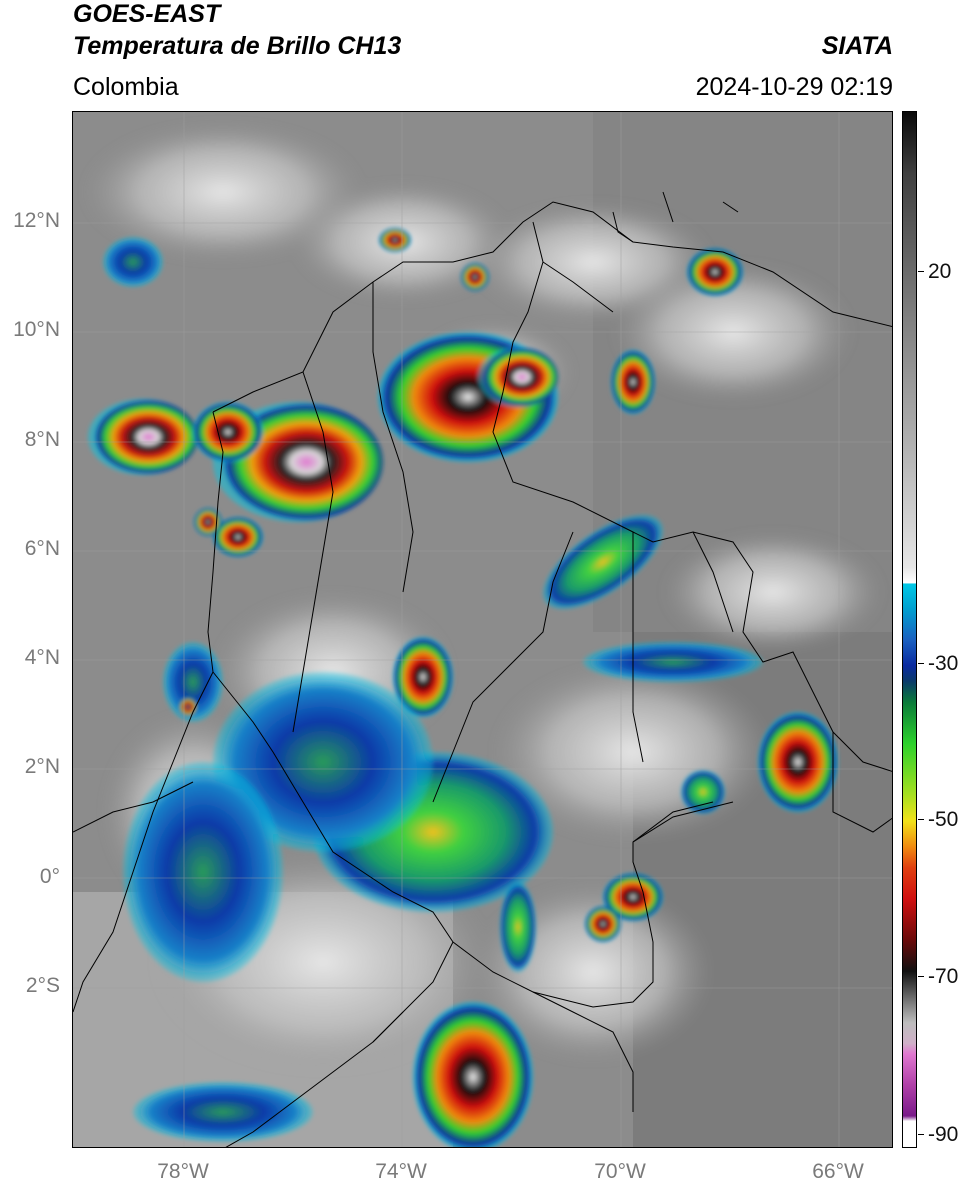 The width and height of the screenshot is (966, 1190). What do you see at coordinates (620, 1171) in the screenshot?
I see `lon-label-70w: 70°W` at bounding box center [620, 1171].